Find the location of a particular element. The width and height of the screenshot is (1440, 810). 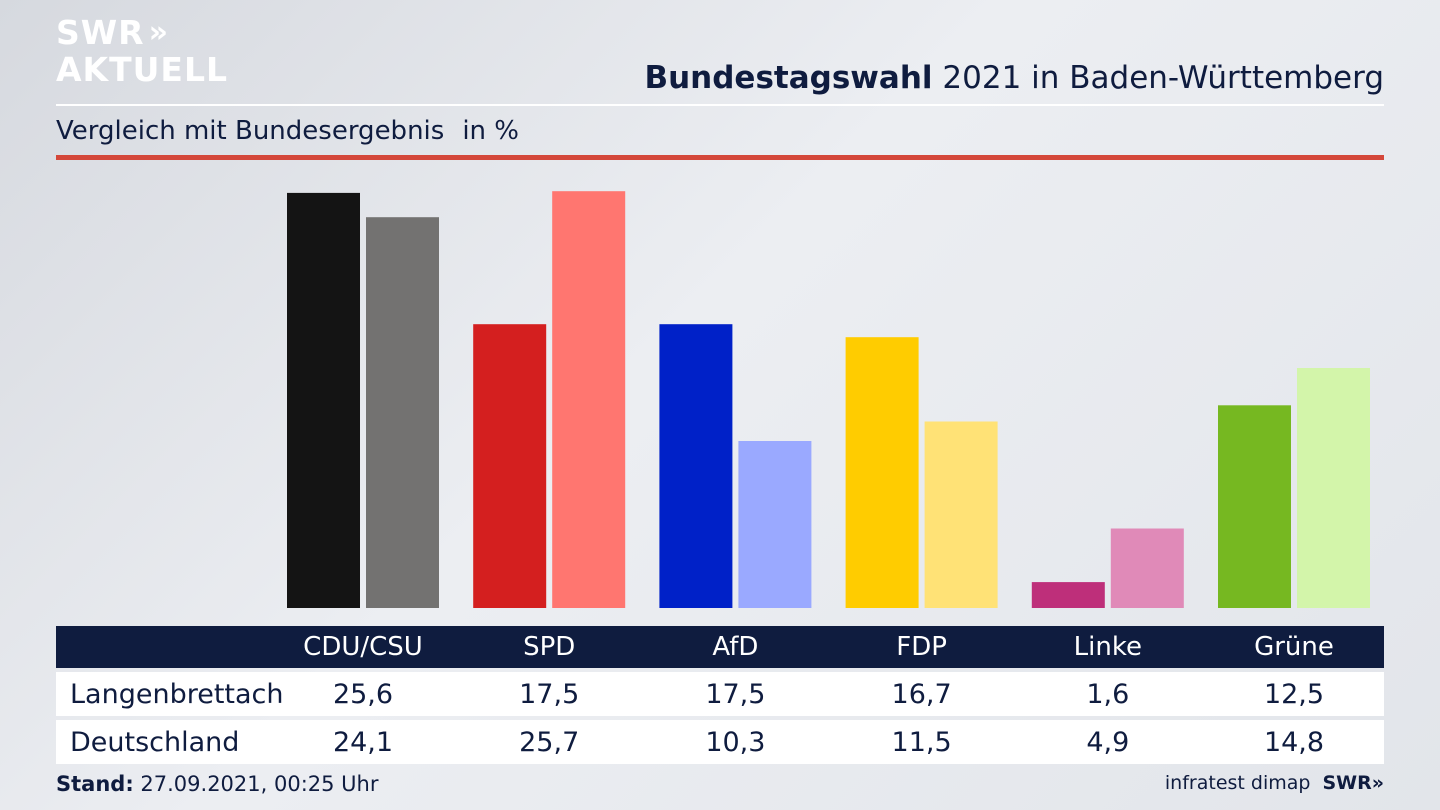

value-cell: 11,5 is located at coordinates (921, 742).